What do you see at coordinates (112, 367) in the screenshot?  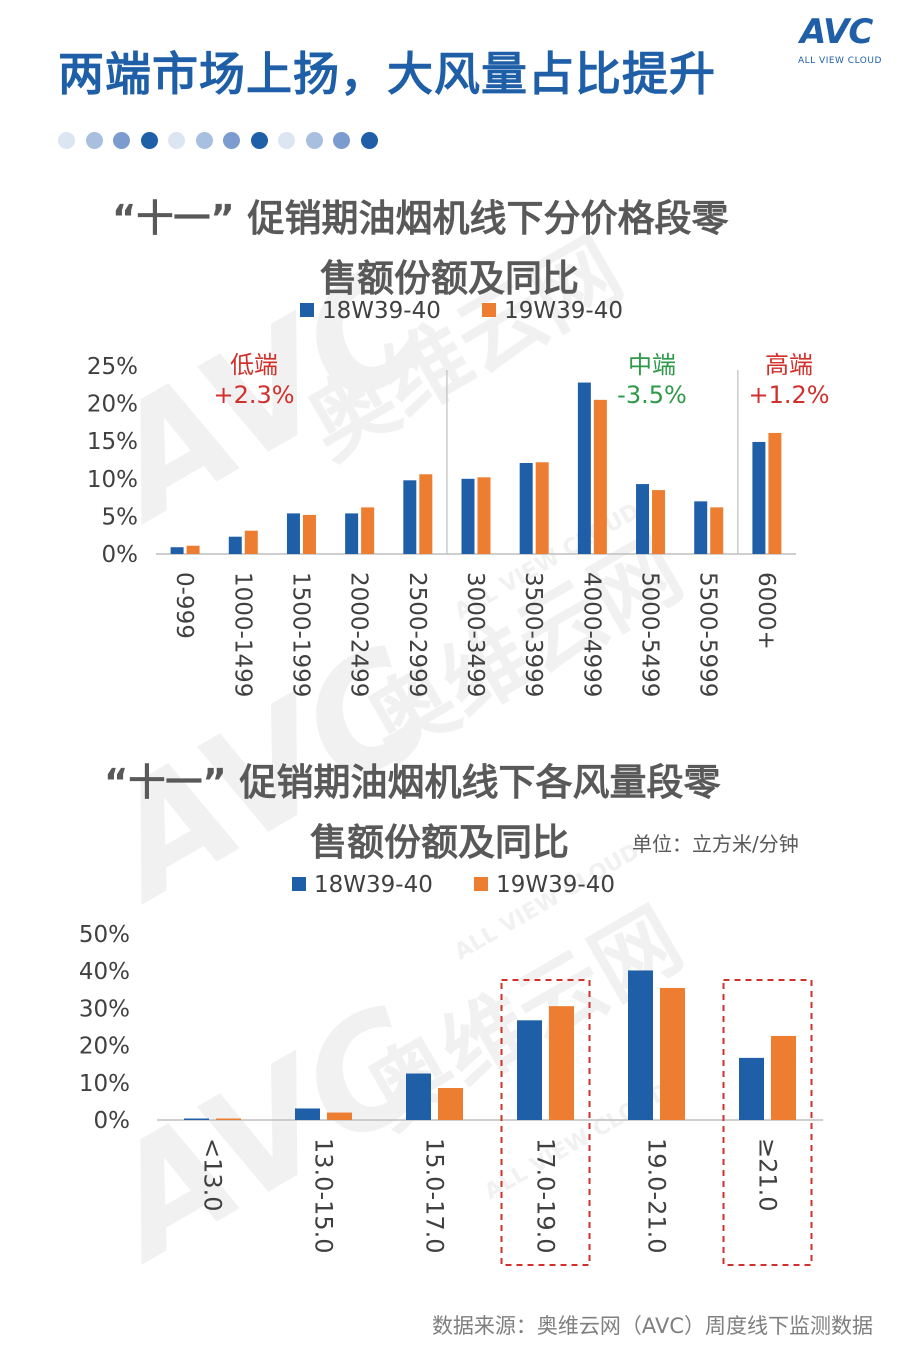 I see `y-tick-label: 25%` at bounding box center [112, 367].